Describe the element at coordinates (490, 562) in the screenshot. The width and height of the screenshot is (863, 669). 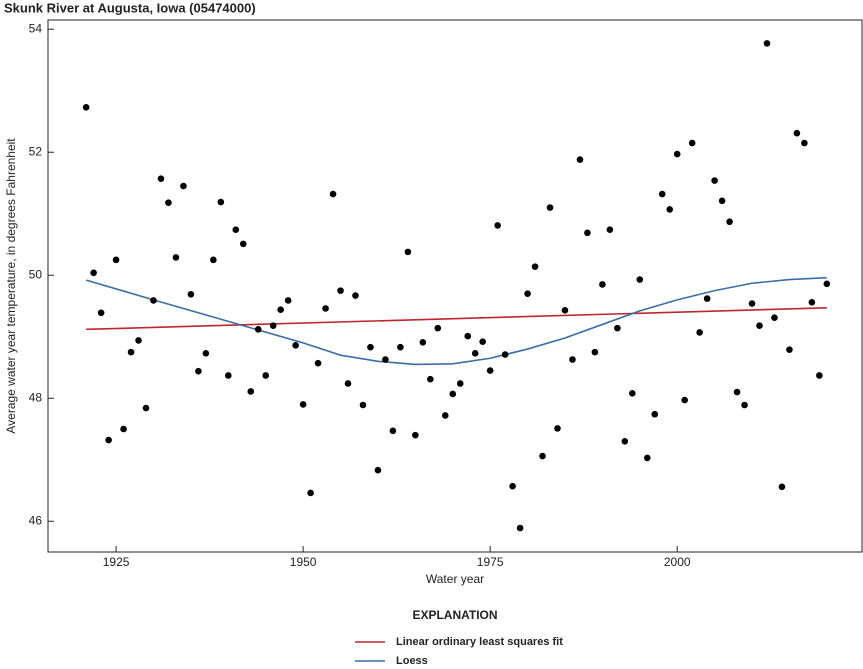
I see `x-tick-label: 1975` at that location.